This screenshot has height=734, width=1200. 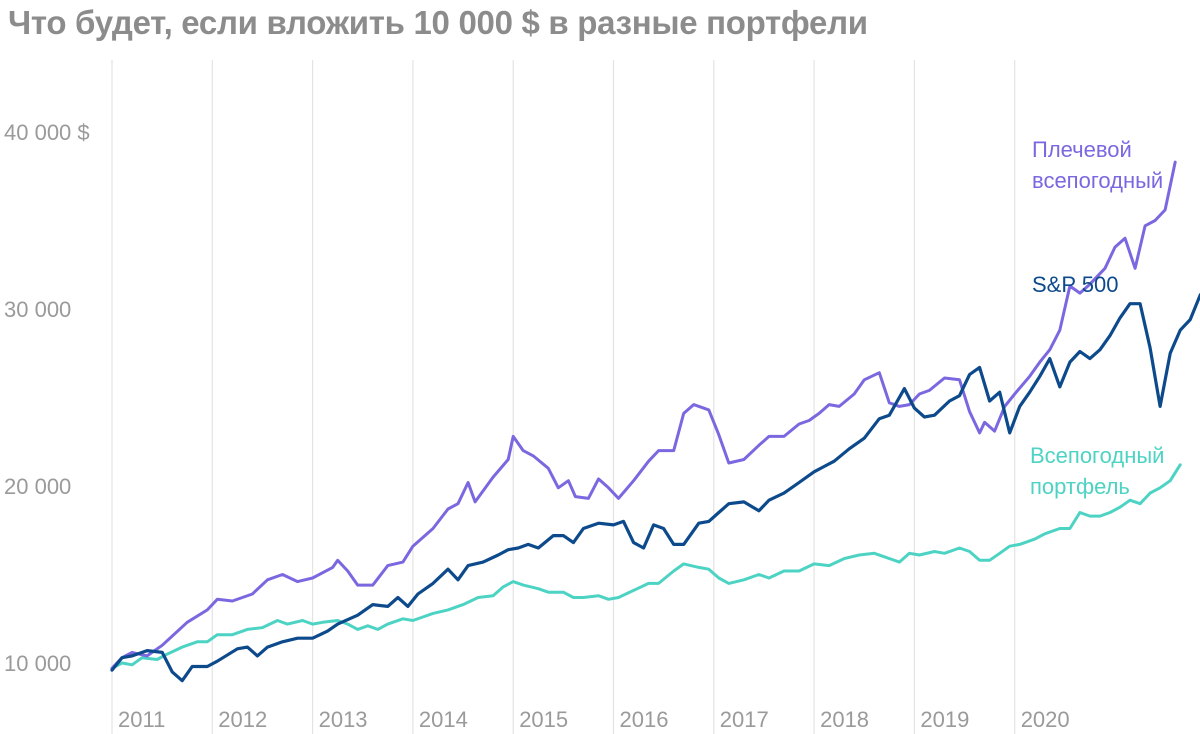 I want to click on series-label-line: S&P 500, so click(x=1075, y=284).